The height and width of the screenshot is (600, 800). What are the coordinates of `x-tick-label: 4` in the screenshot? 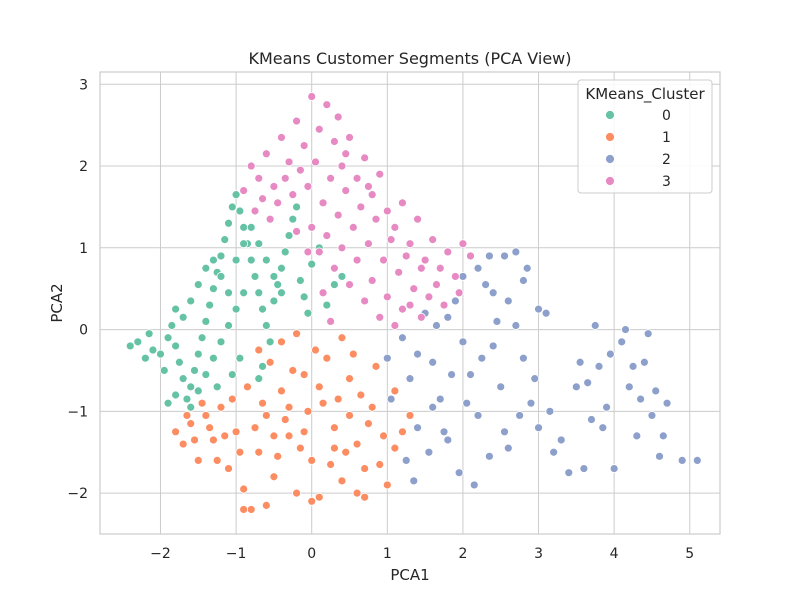 It's located at (614, 554).